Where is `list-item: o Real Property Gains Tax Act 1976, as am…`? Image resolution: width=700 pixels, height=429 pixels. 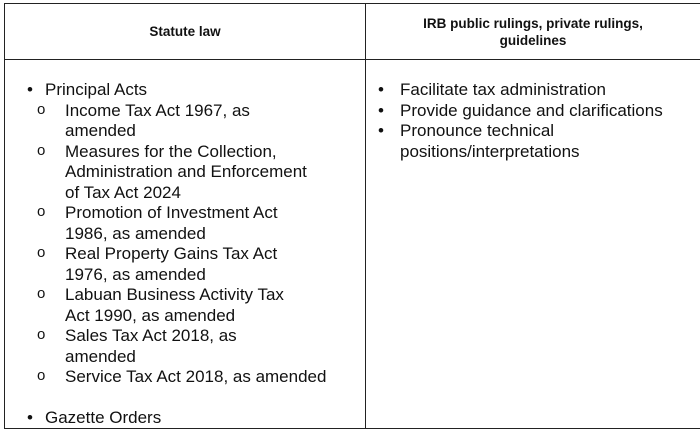 list-item: o Real Property Gains Tax Act 1976, as am… is located at coordinates (157, 264).